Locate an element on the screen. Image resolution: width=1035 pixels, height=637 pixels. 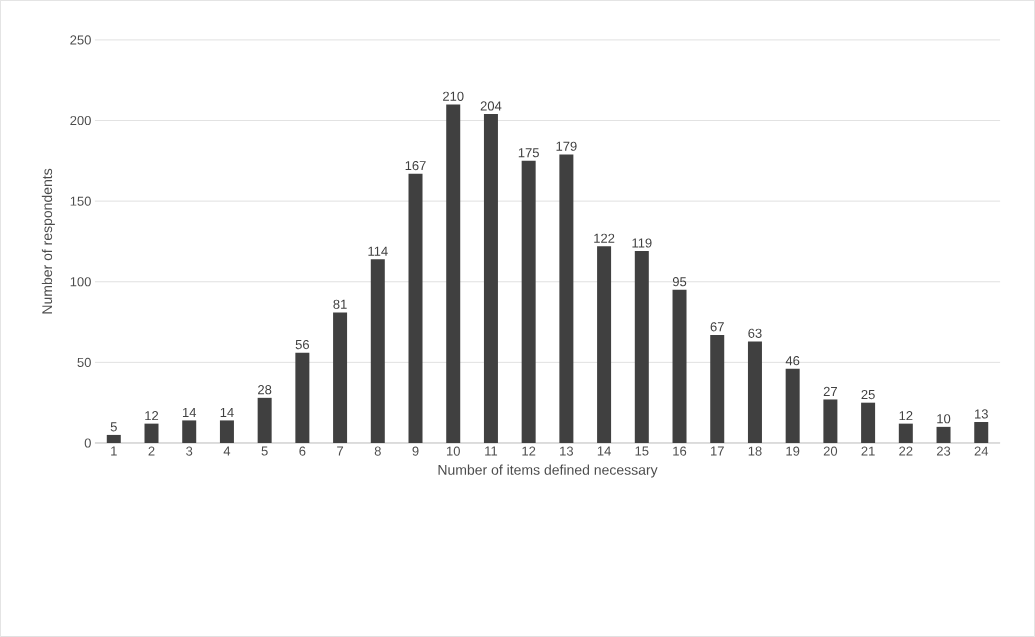
x-tick-label: 19 is located at coordinates (793, 451).